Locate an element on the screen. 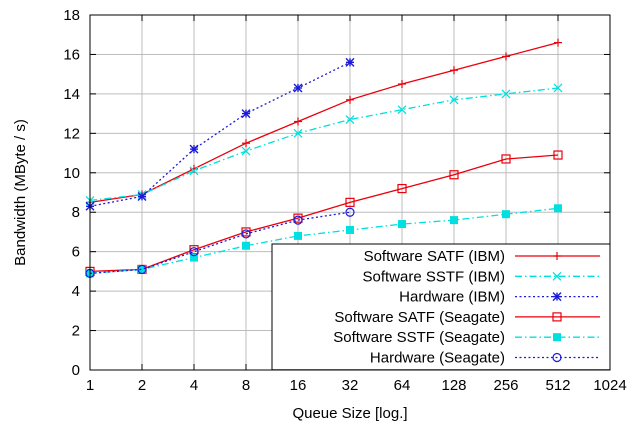 The image size is (632, 429). y-tick-label: 0 is located at coordinates (76, 370).